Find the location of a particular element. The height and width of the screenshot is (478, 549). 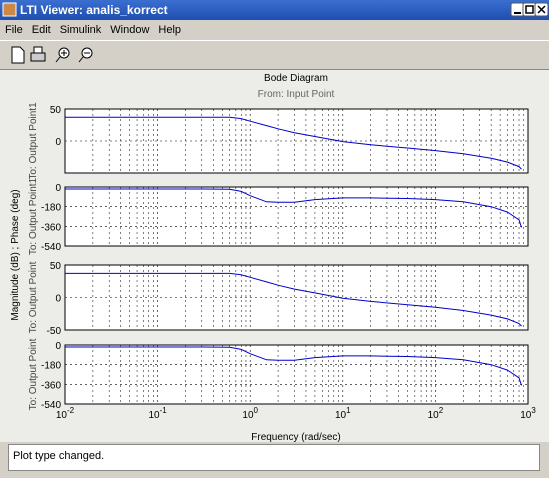

minimize-button is located at coordinates (517, 9).